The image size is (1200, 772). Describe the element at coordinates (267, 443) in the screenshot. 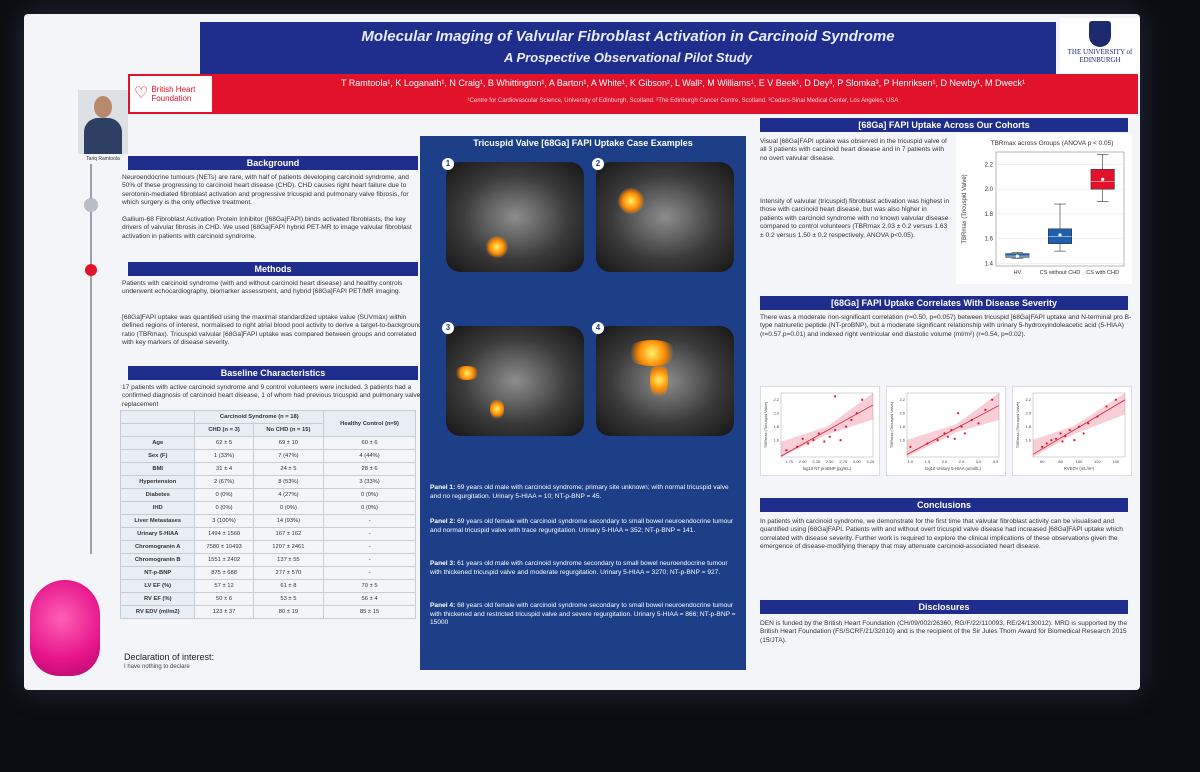

I see `table-row: Age 62 ± 5 69 ± 10 60 ± 6` at that location.